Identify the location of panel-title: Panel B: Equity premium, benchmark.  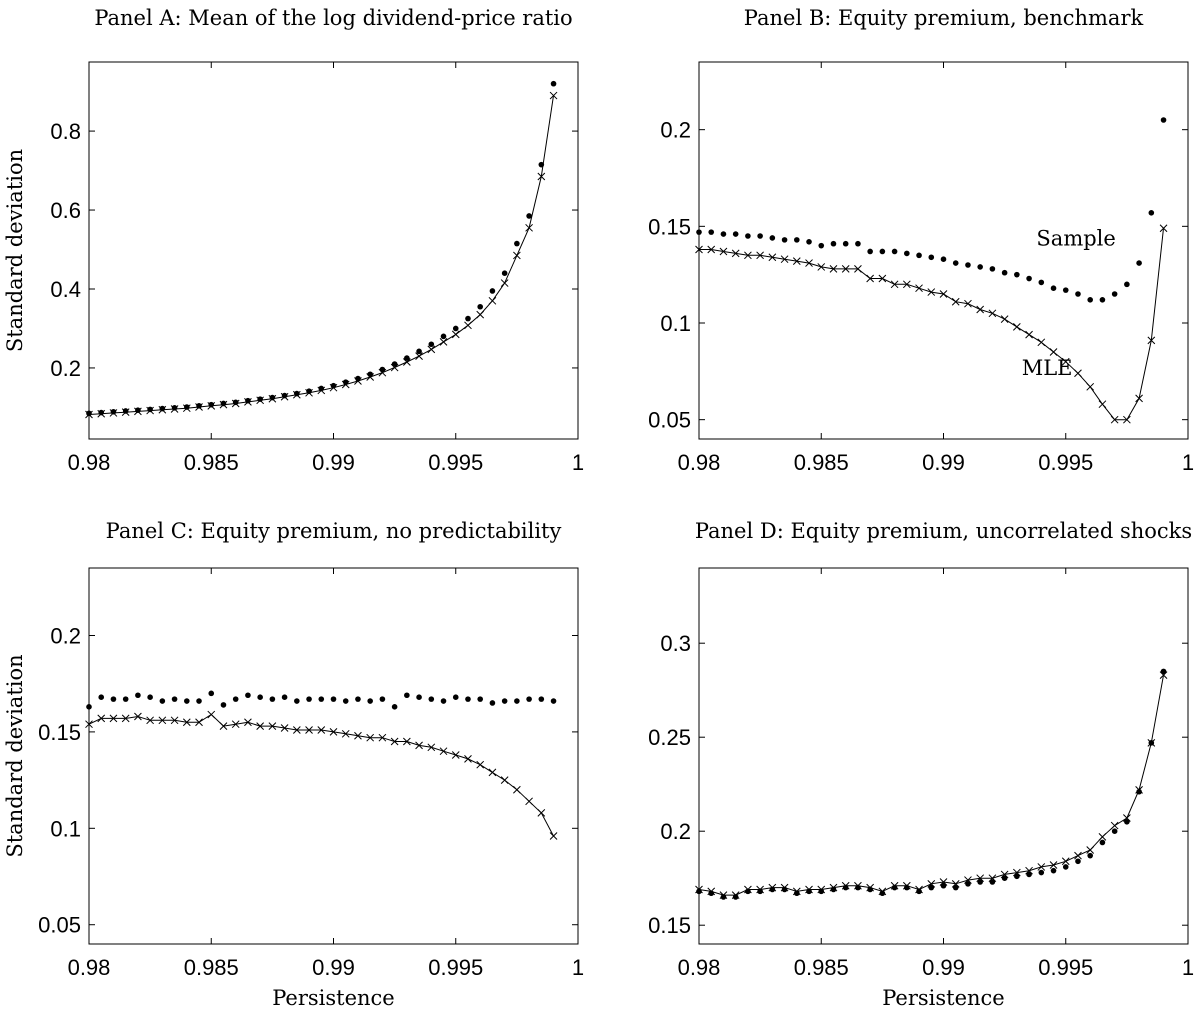
(944, 18).